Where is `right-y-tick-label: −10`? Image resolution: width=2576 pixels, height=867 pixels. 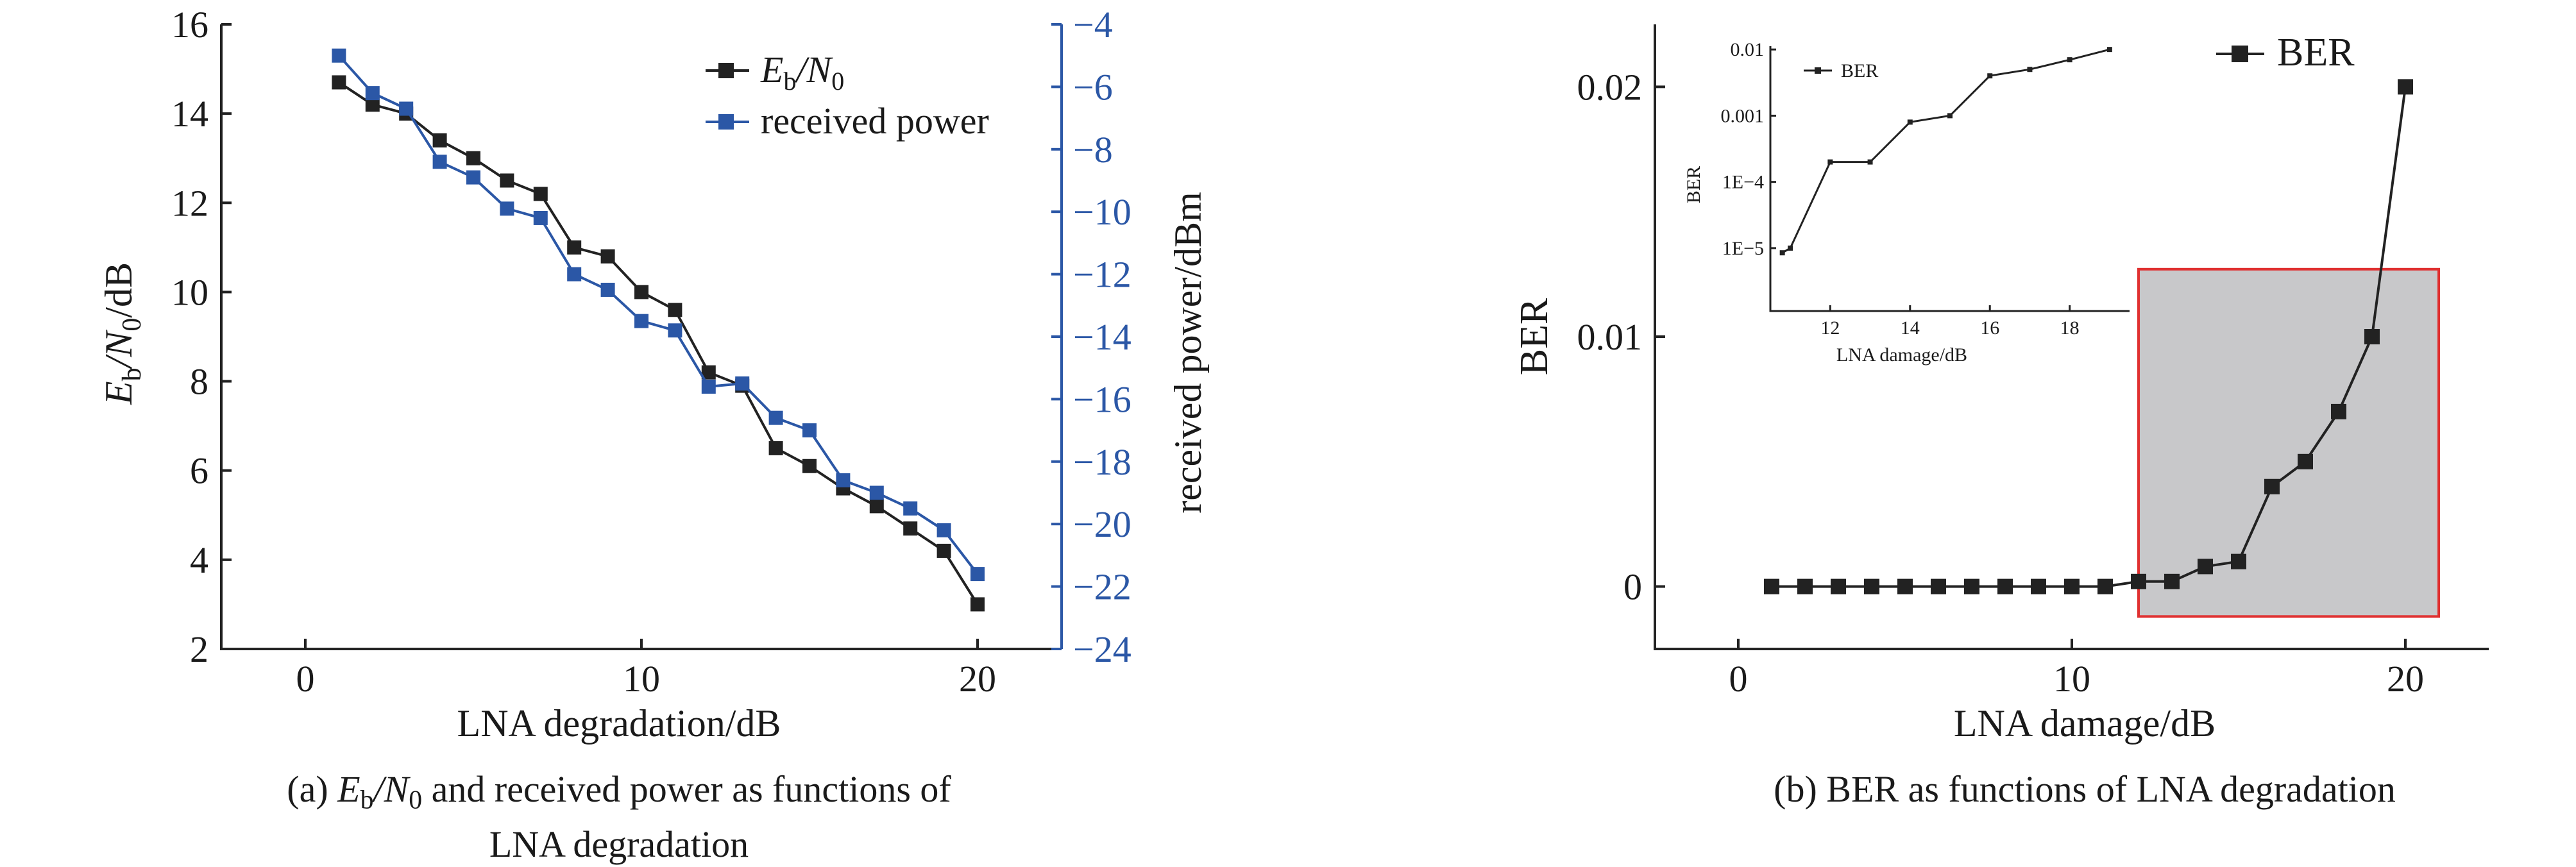
right-y-tick-label: −10 is located at coordinates (1102, 212).